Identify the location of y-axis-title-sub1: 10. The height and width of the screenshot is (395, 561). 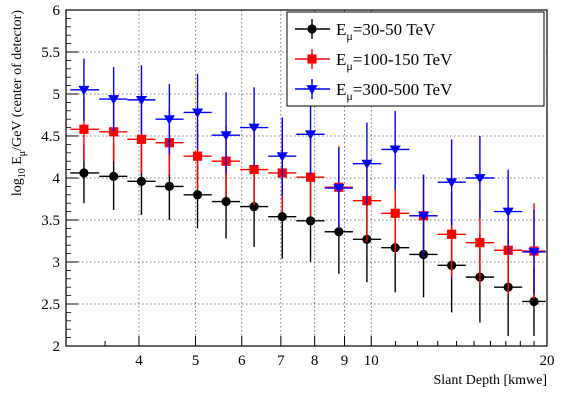
(22, 173).